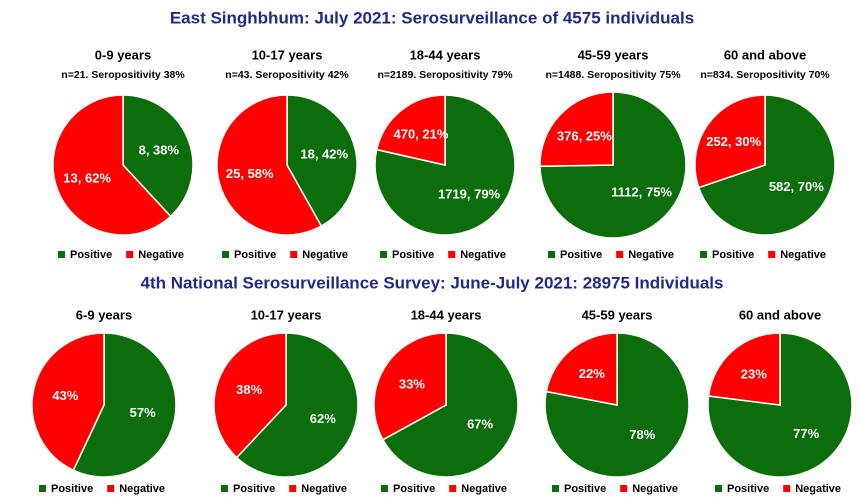  What do you see at coordinates (65, 395) in the screenshot?
I see `value-label: 43%` at bounding box center [65, 395].